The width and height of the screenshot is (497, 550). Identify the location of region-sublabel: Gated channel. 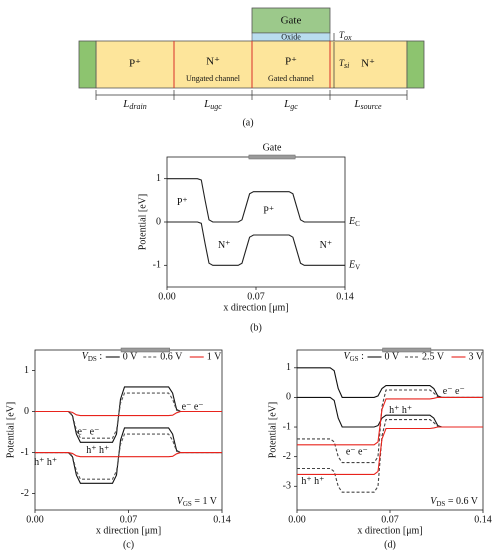
(291, 78).